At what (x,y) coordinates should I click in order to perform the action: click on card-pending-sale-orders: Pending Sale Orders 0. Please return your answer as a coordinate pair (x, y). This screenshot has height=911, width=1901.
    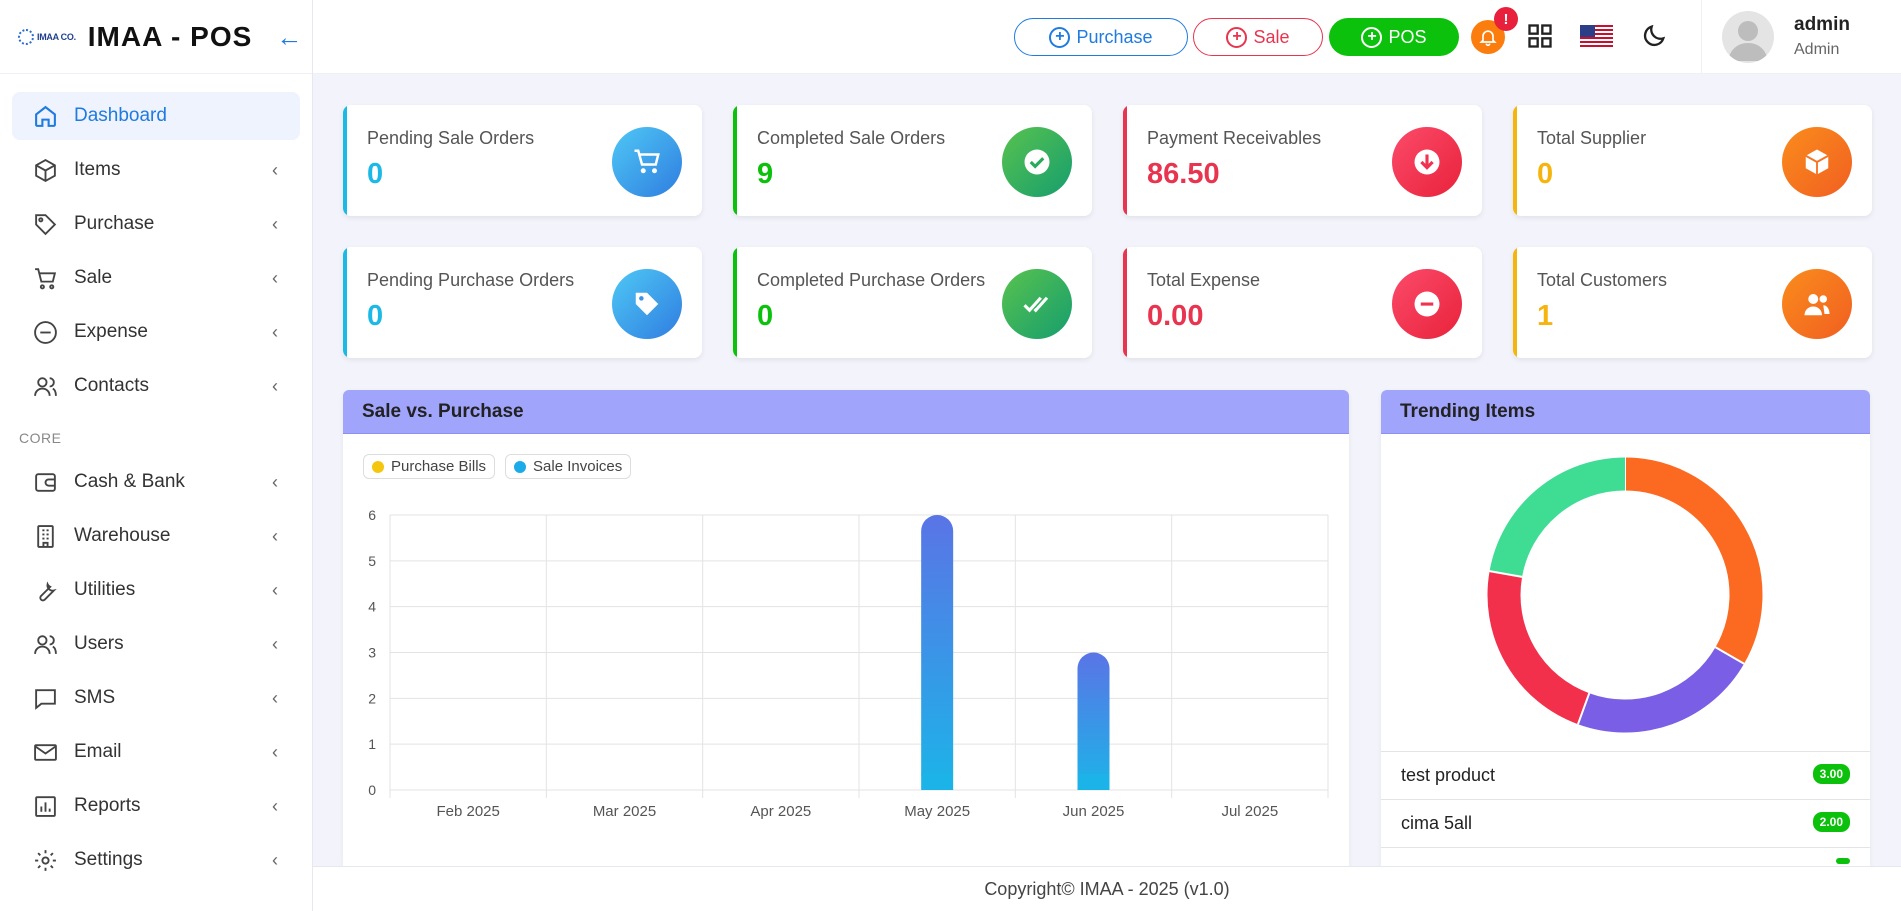
    Looking at the image, I should click on (522, 160).